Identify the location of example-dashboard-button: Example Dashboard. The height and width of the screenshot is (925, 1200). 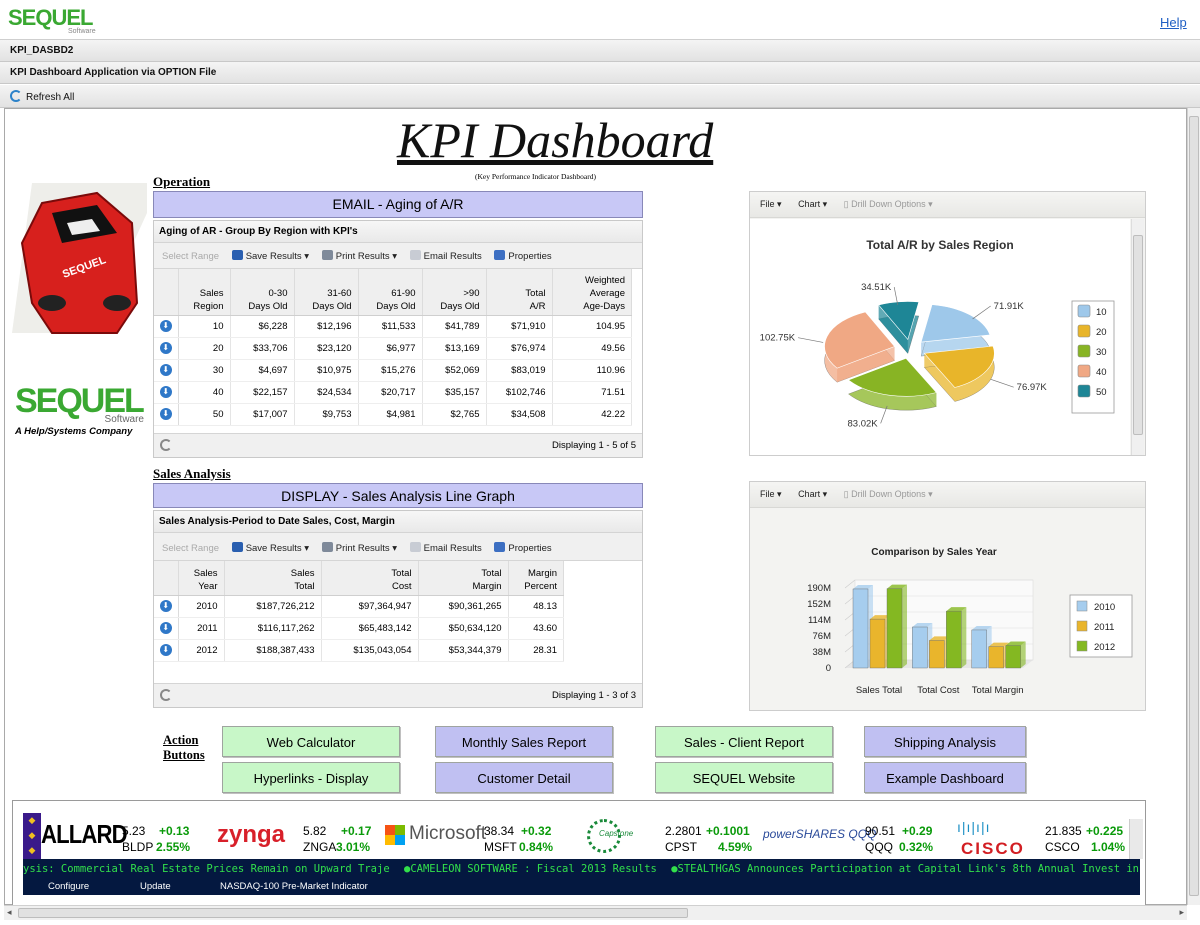
(945, 777).